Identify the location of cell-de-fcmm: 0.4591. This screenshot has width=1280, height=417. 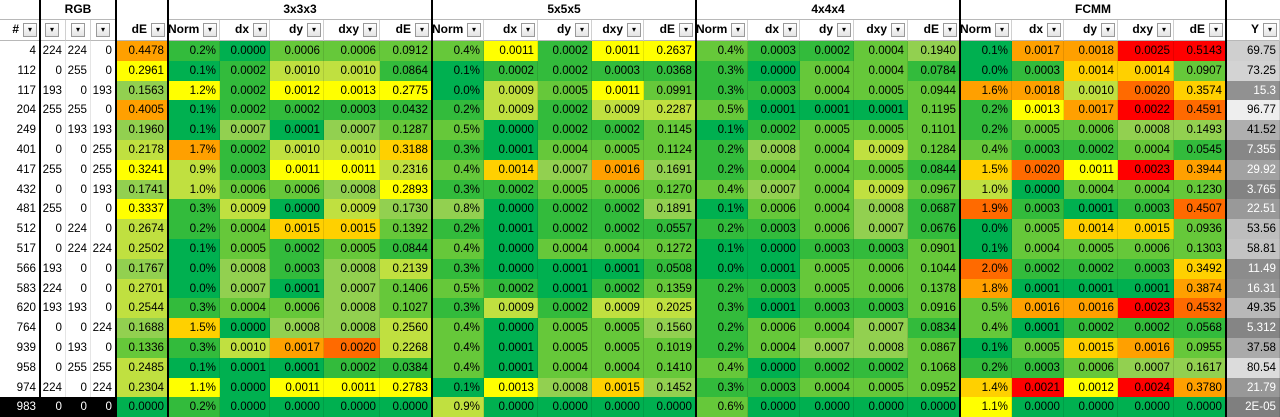
(1200, 110).